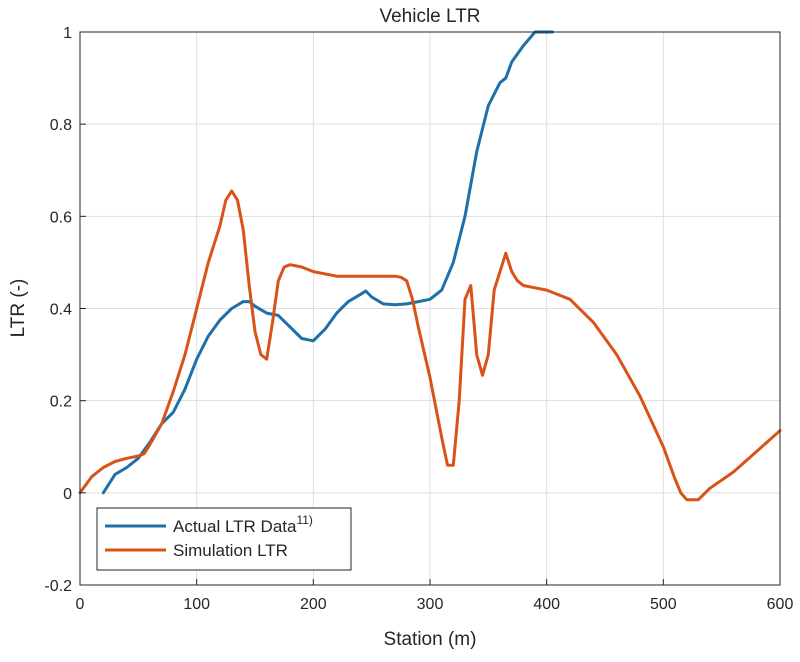  I want to click on x-tick-label: 100, so click(196, 604).